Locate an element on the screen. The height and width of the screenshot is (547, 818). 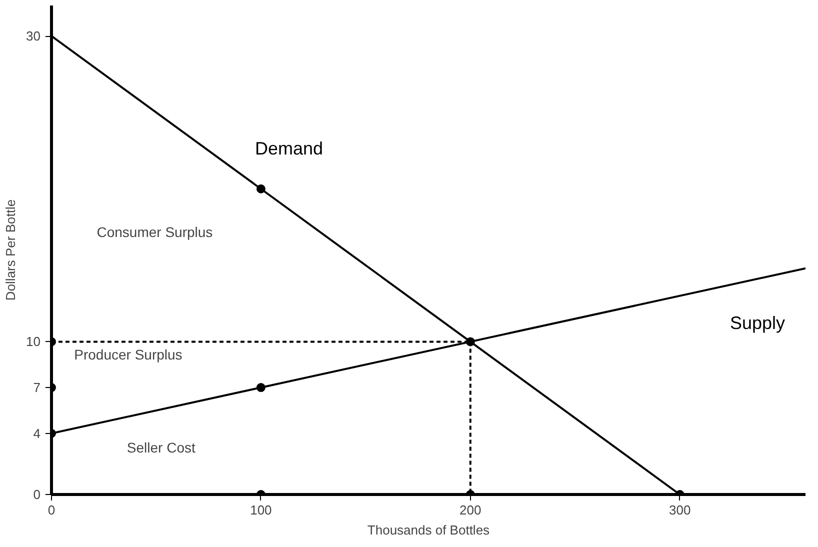
y-tick-label: 0 is located at coordinates (37, 494).